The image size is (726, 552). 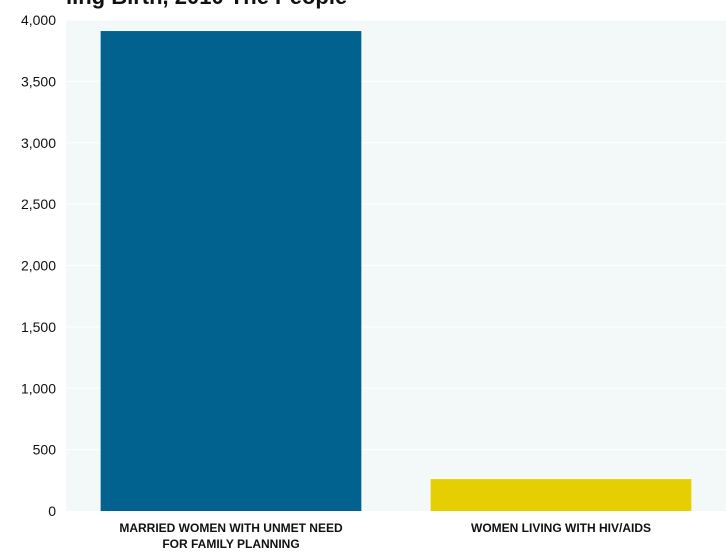 What do you see at coordinates (38, 20) in the screenshot?
I see `y-tick-label: 4,000` at bounding box center [38, 20].